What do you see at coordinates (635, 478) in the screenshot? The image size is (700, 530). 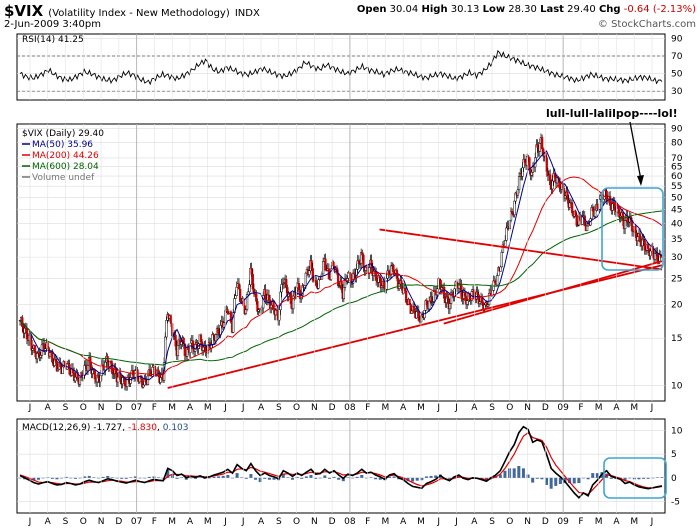 I see `highlight-box-macd` at bounding box center [635, 478].